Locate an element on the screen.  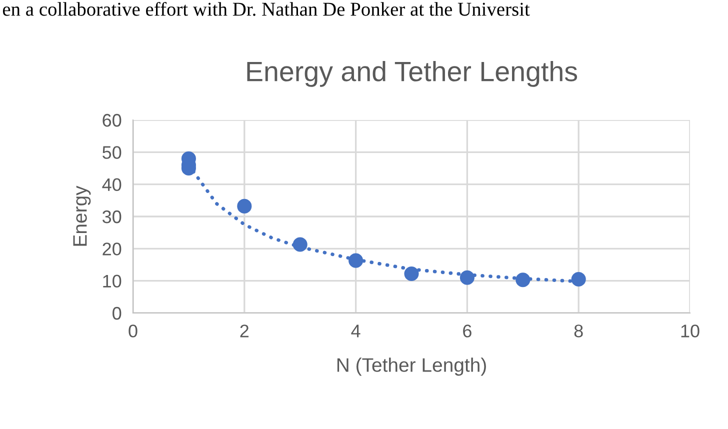
x-tick-label: 8 is located at coordinates (578, 331).